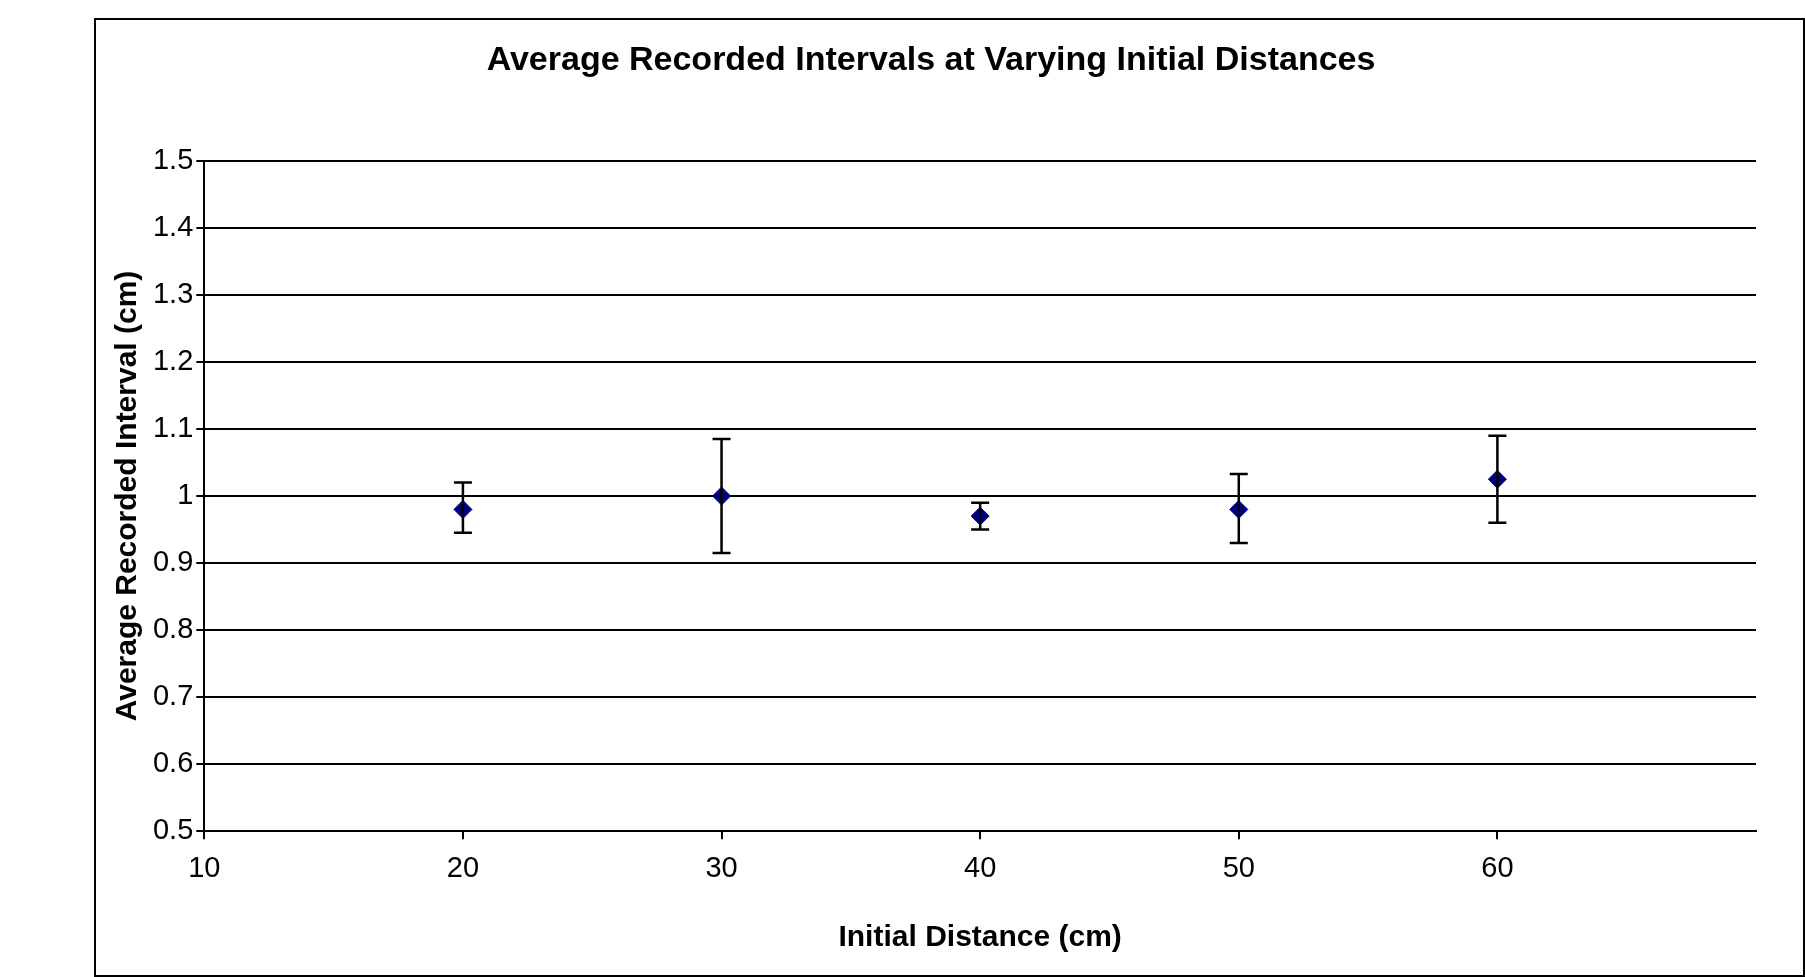  What do you see at coordinates (126, 496) in the screenshot?
I see `y-axis-title: Average Recorded Interval (cm)` at bounding box center [126, 496].